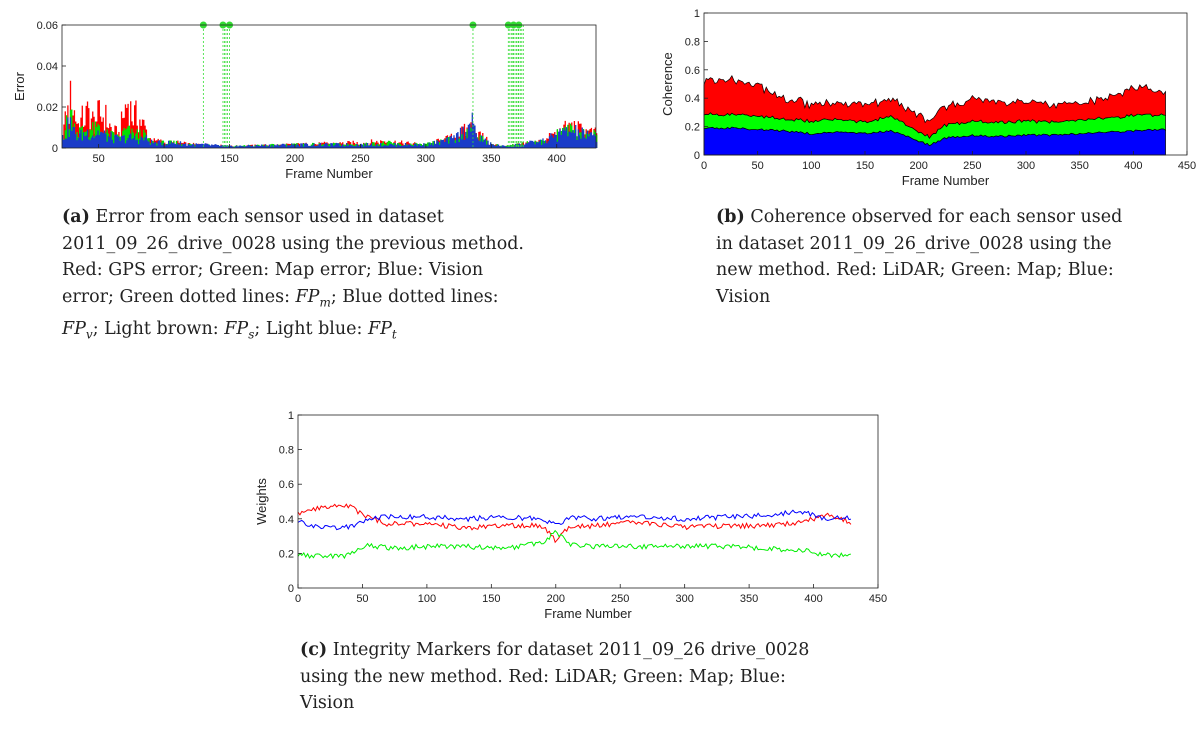 The image size is (1202, 735). What do you see at coordinates (394, 334) in the screenshot?
I see `caption-a-fpt-sub: t` at bounding box center [394, 334].